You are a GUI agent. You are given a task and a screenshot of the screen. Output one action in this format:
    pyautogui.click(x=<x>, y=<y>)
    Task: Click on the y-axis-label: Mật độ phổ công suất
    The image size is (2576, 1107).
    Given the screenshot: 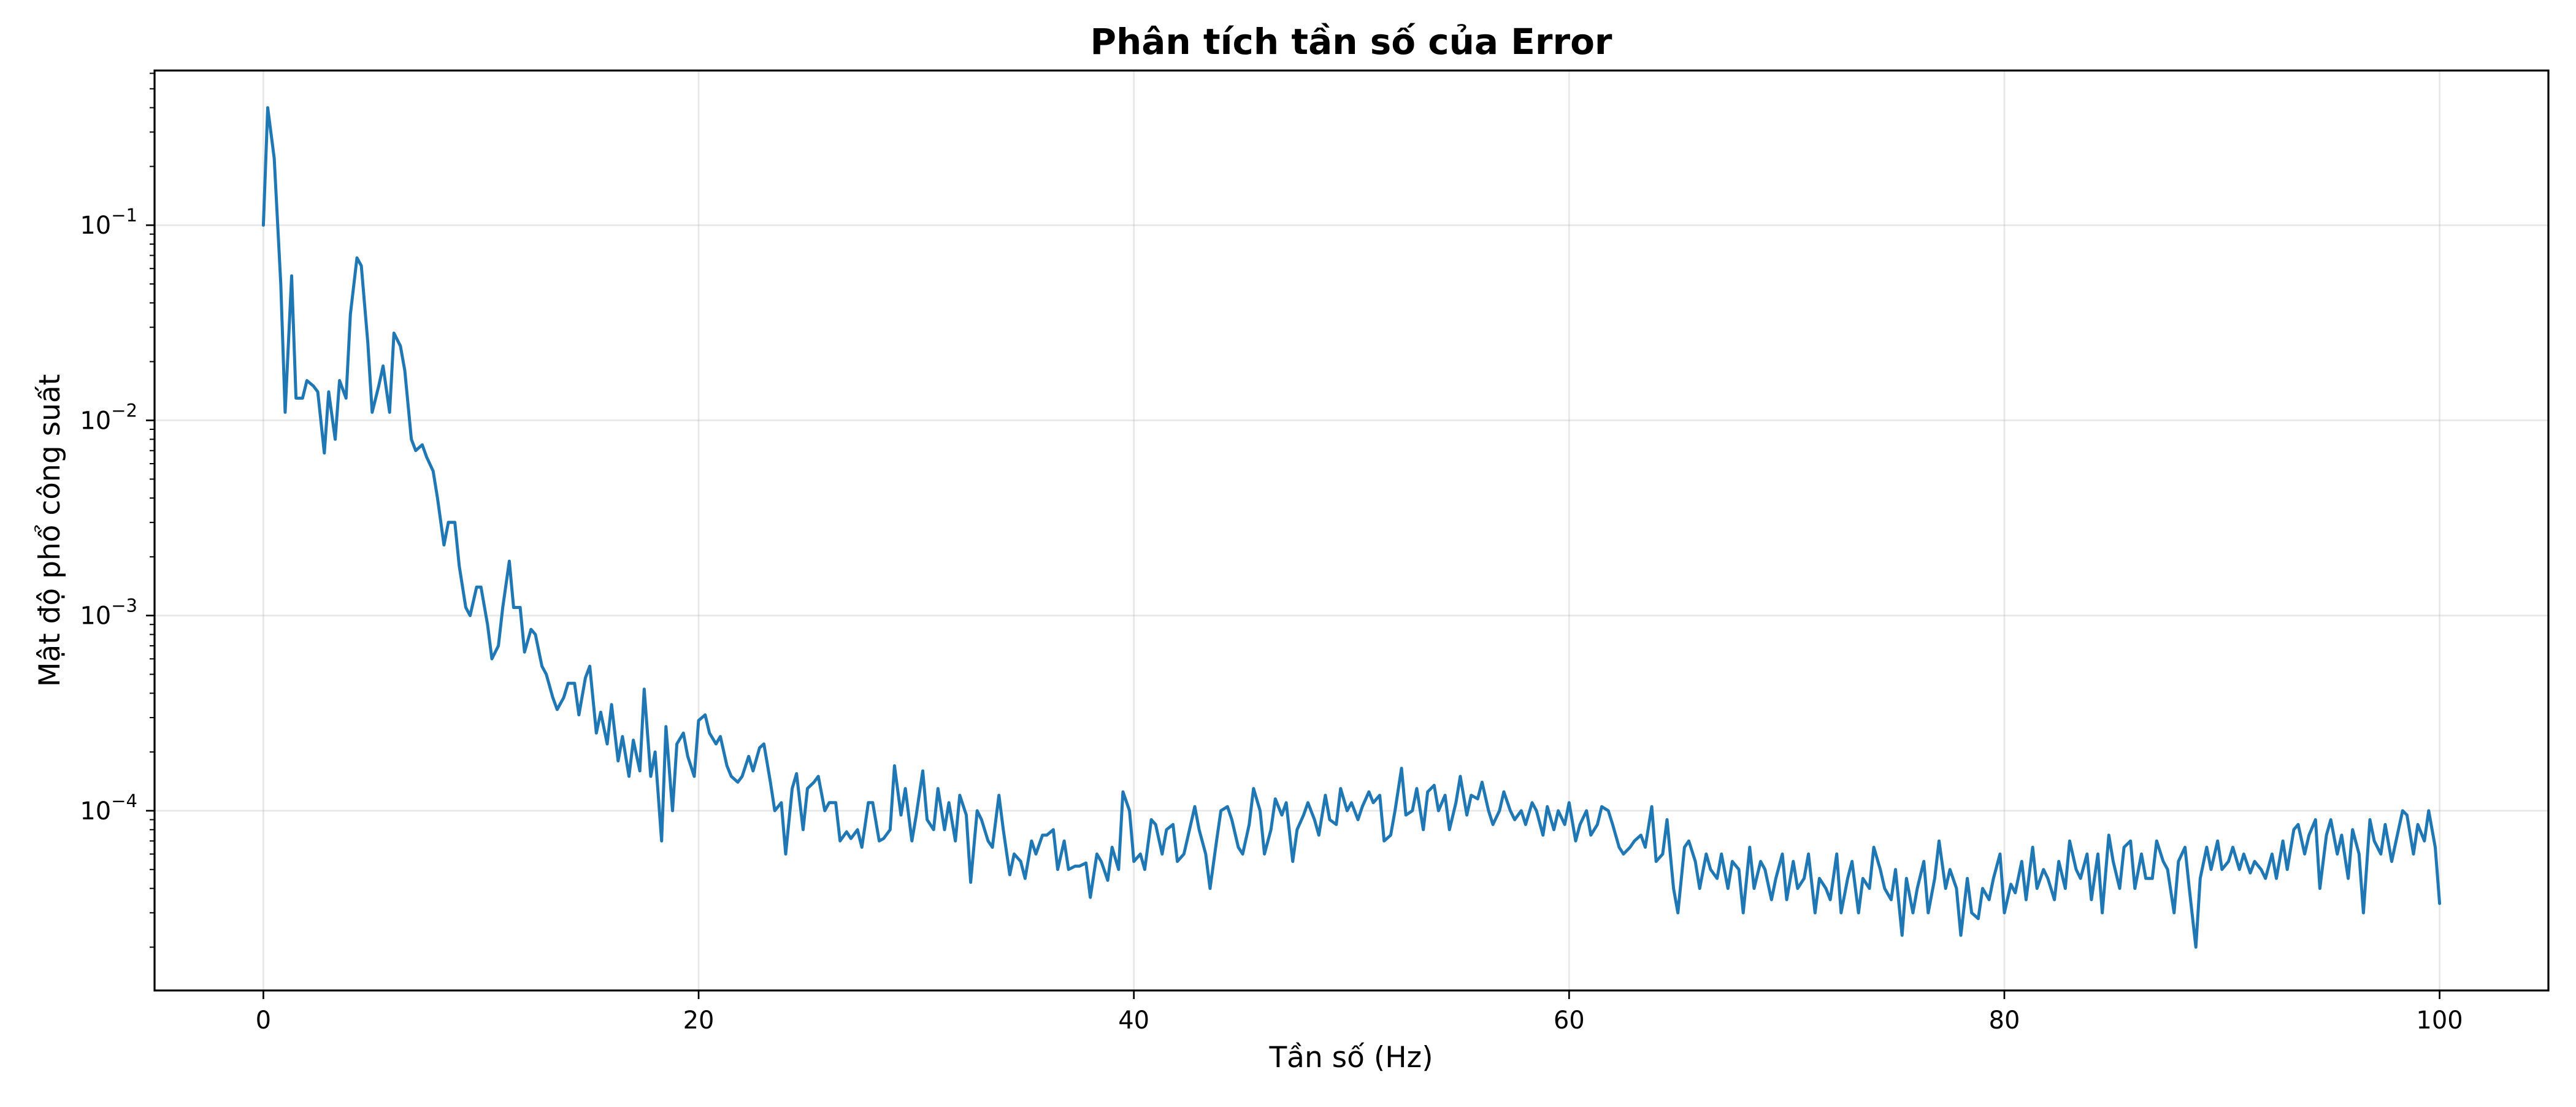 What is the action you would take?
    pyautogui.click(x=50, y=530)
    